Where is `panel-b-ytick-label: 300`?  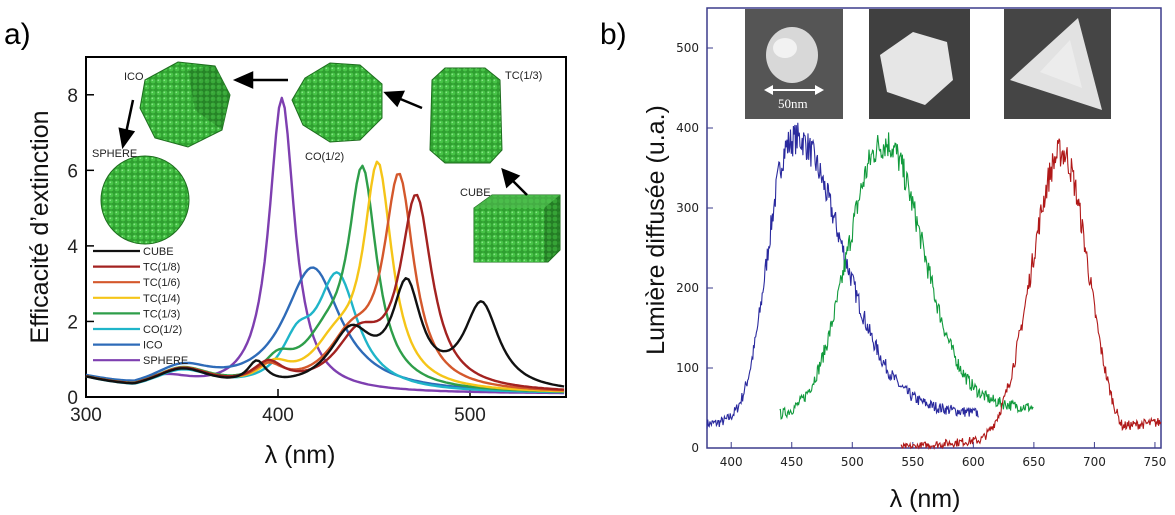 panel-b-ytick-label: 300 is located at coordinates (687, 208).